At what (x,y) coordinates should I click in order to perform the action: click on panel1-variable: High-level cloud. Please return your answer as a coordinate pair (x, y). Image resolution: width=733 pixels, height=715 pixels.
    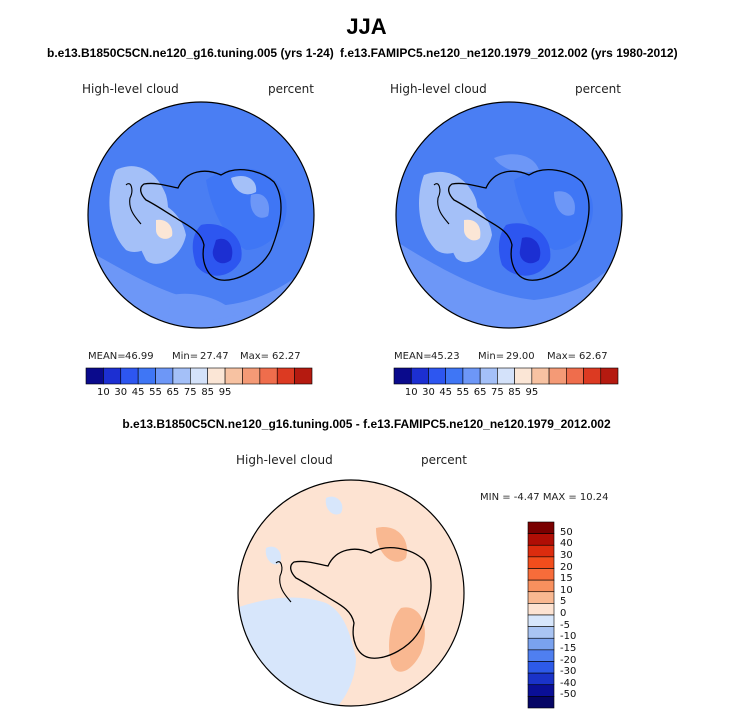
    Looking at the image, I should click on (130, 89).